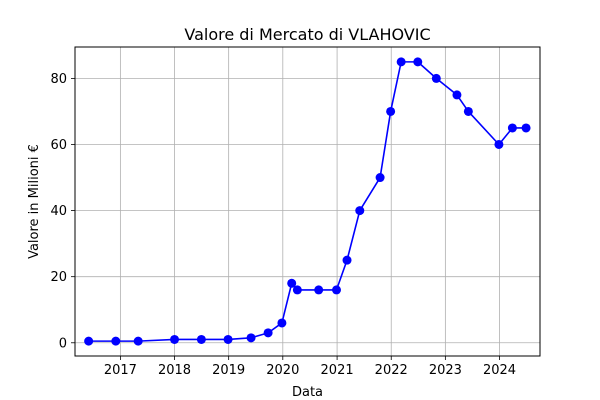  What do you see at coordinates (307, 34) in the screenshot?
I see `chart-title: Valore di Mercato di VLAHOVIC` at bounding box center [307, 34].